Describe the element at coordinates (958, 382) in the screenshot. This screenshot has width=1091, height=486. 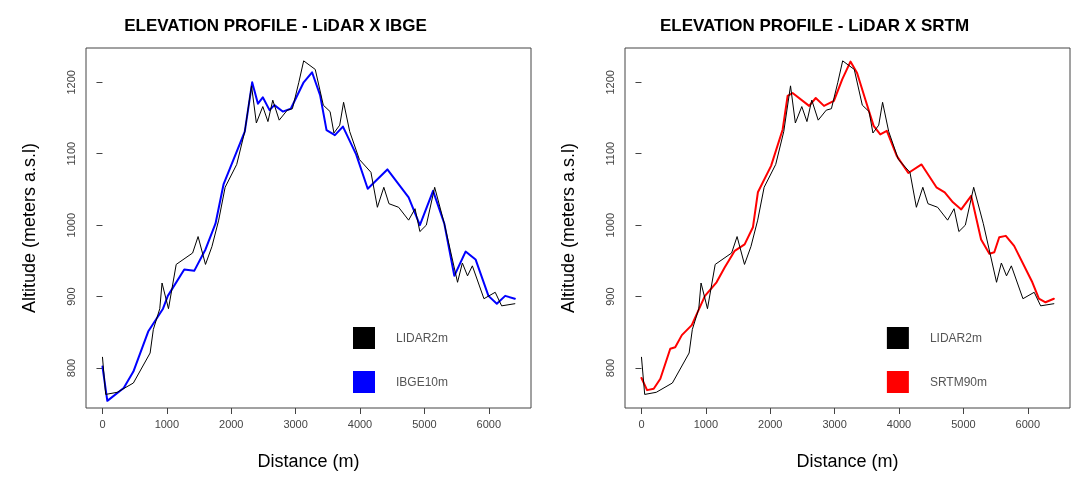
I see `legend-label: SRTM90m` at that location.